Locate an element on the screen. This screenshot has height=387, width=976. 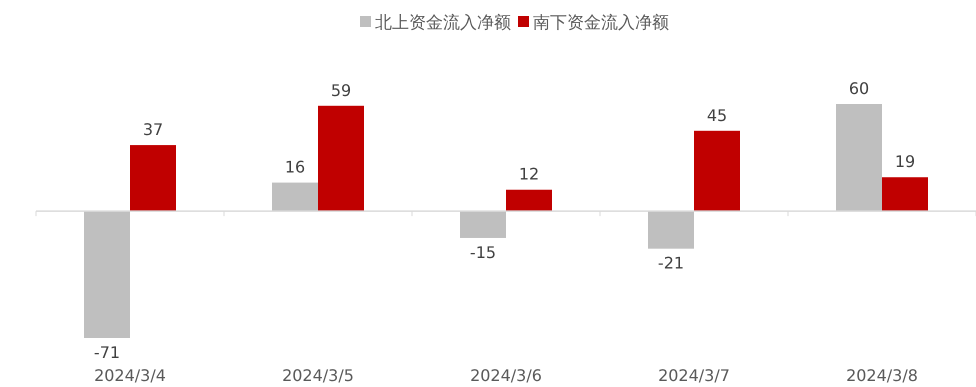
x-tick-label: 2024/3/4 is located at coordinates (130, 375).